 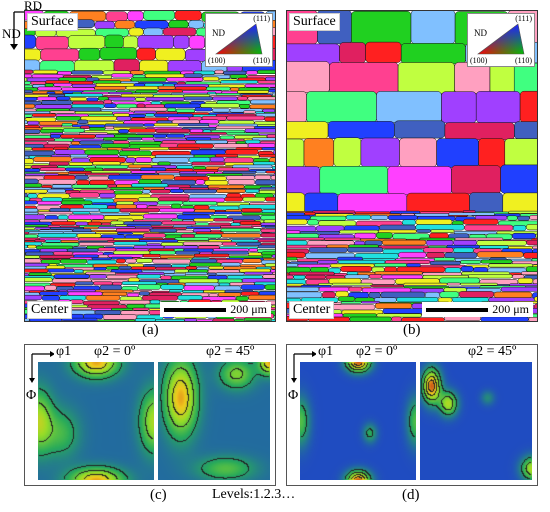 I want to click on scale-bar-text-a: 200 μm, so click(x=248, y=309).